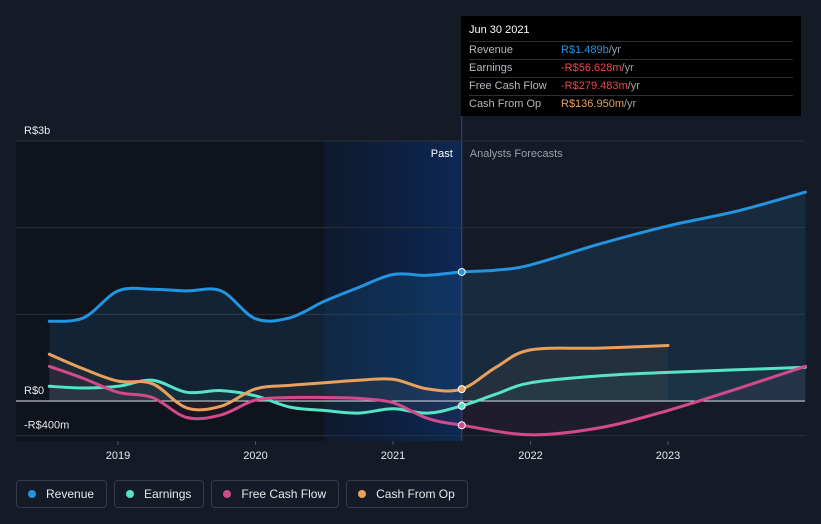 The width and height of the screenshot is (821, 524). What do you see at coordinates (415, 494) in the screenshot?
I see `legend-label: Cash From Op` at bounding box center [415, 494].